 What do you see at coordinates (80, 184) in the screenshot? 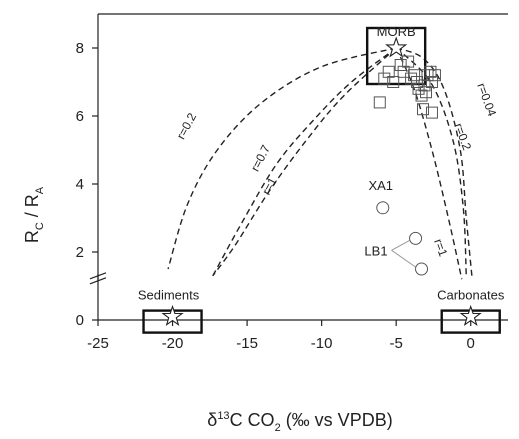
I see `y-tick-label-2: 4` at bounding box center [80, 184].